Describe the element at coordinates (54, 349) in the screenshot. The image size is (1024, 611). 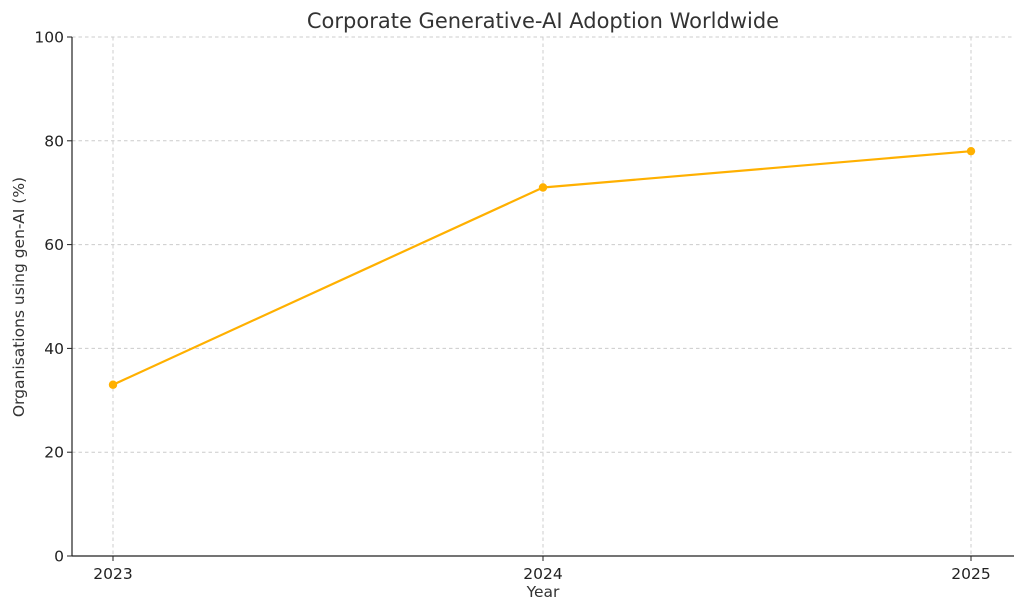
I see `y-tick-label: 40` at that location.